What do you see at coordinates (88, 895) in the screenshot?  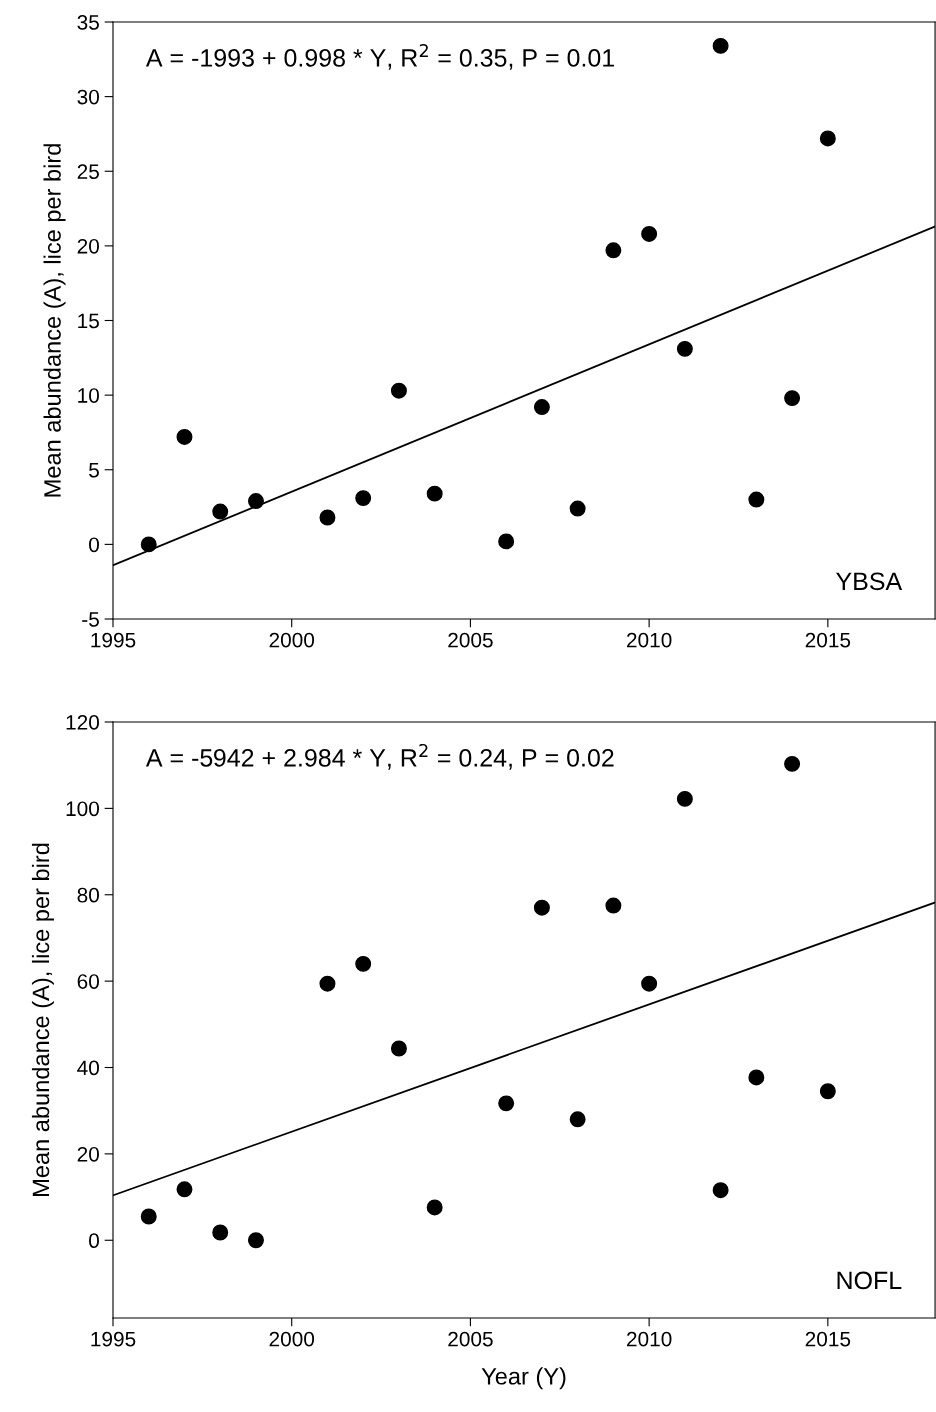 I see `y-tick-label: 80` at bounding box center [88, 895].